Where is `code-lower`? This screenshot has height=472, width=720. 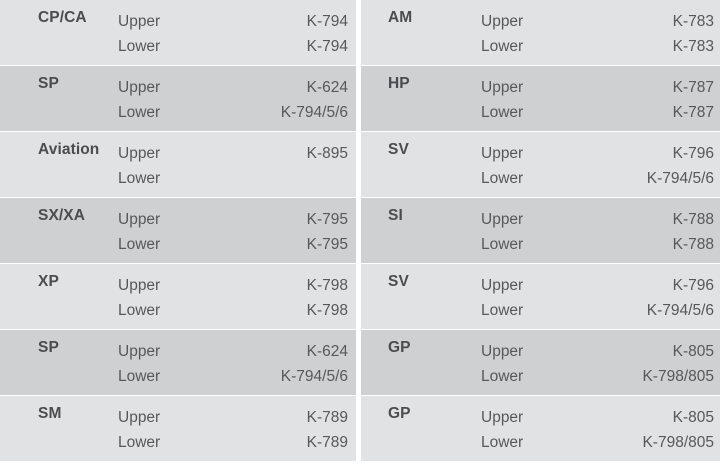 code-lower is located at coordinates (278, 178).